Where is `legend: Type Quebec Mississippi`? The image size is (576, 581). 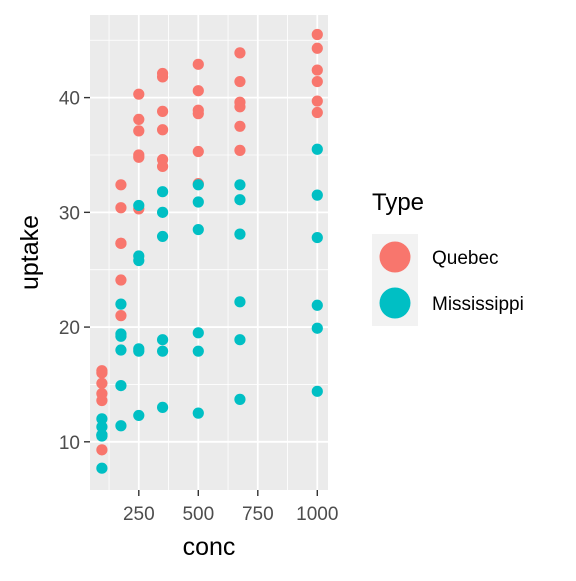 legend: Type Quebec Mississippi is located at coordinates (448, 257).